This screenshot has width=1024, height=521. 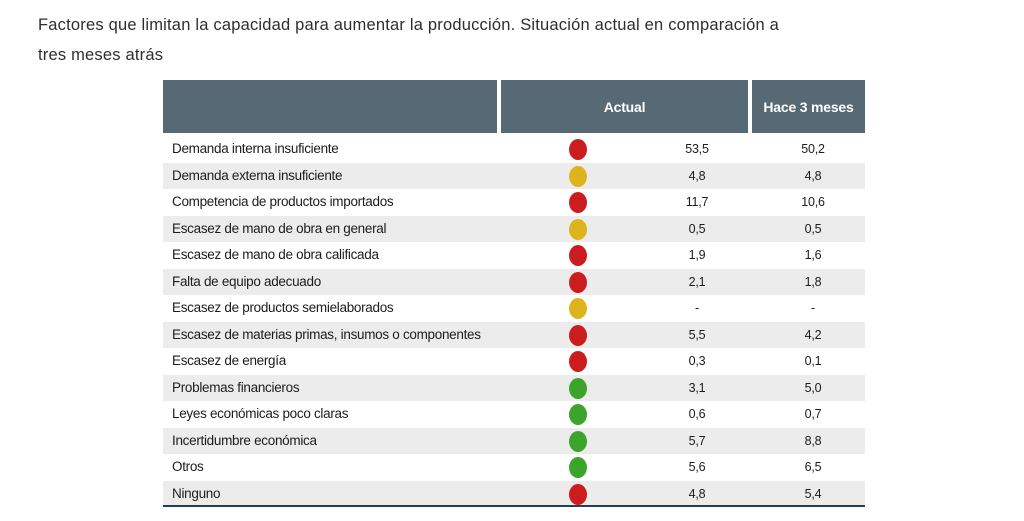 I want to click on actual-value: 5,7, so click(x=697, y=440).